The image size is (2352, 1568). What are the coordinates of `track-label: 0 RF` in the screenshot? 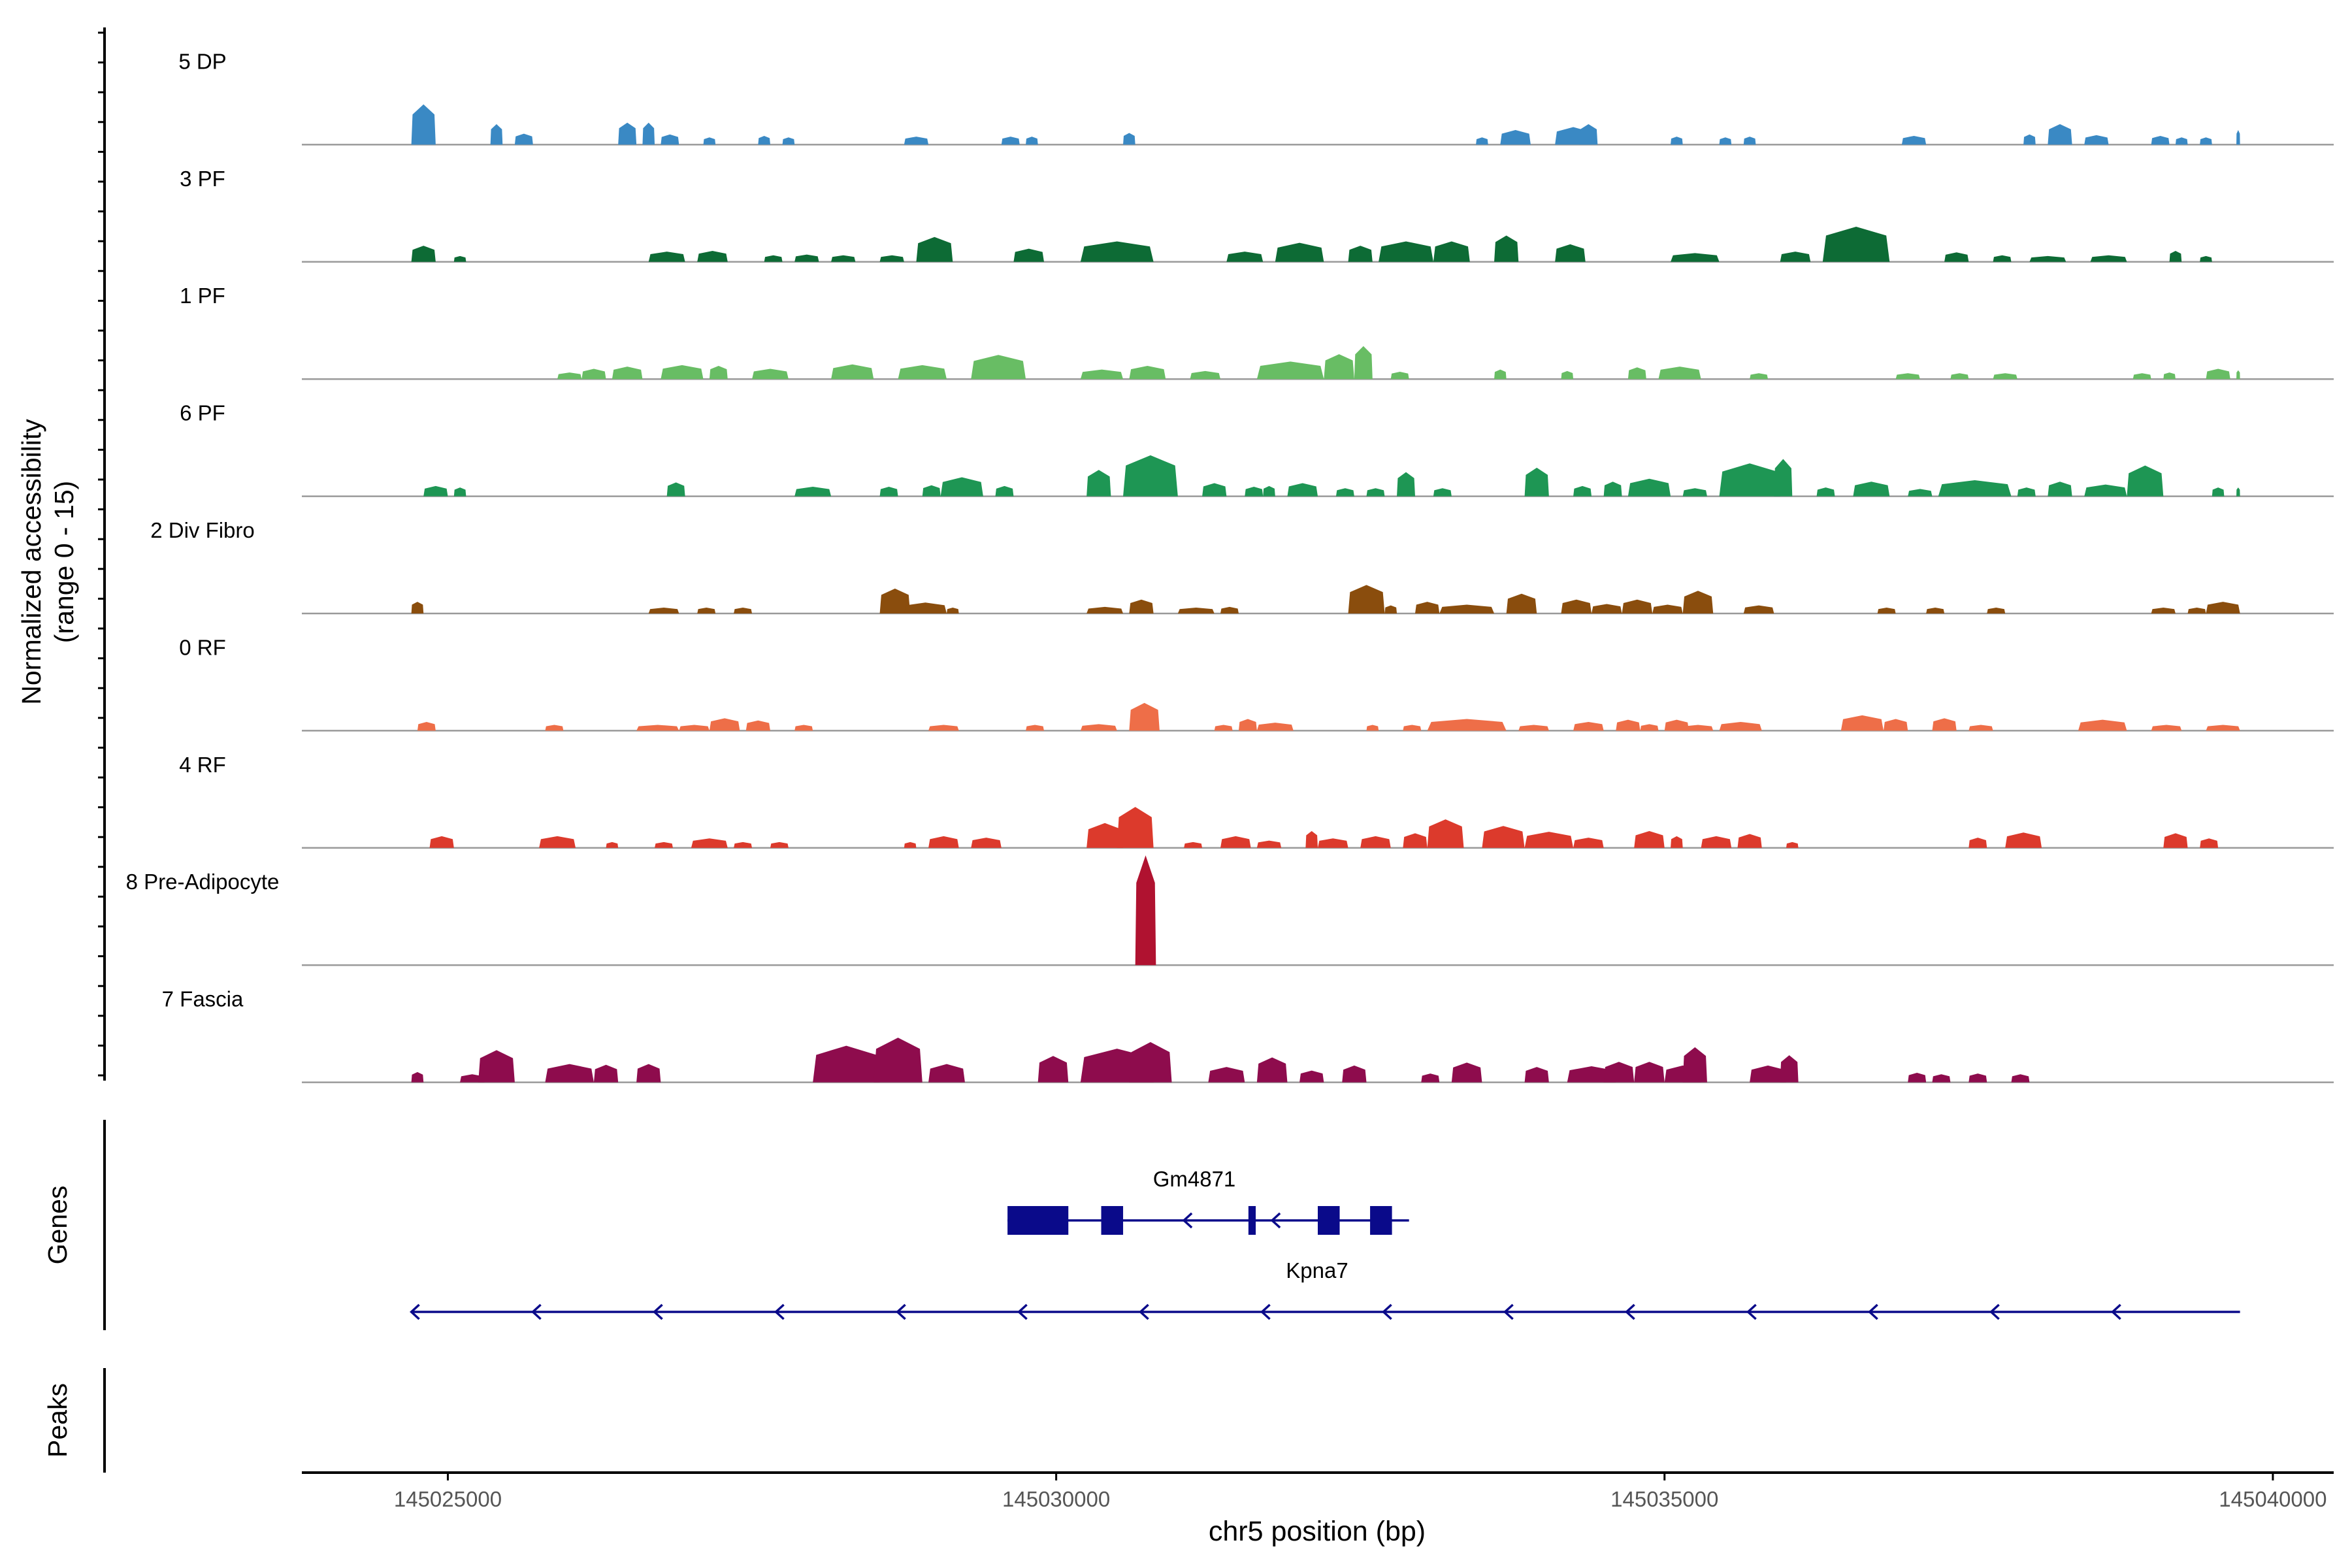 It's located at (202, 647).